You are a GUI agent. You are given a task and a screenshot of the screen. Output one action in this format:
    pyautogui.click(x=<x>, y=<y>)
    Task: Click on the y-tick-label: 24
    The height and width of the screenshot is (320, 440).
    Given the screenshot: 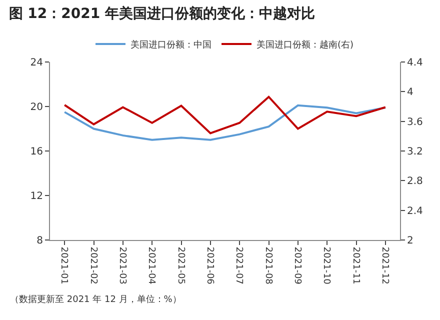 What is the action you would take?
    pyautogui.click(x=36, y=63)
    